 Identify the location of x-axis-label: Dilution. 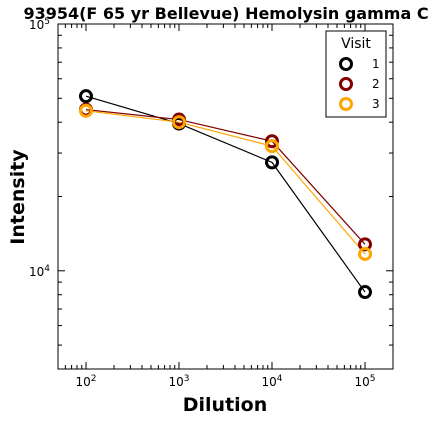
(225, 405).